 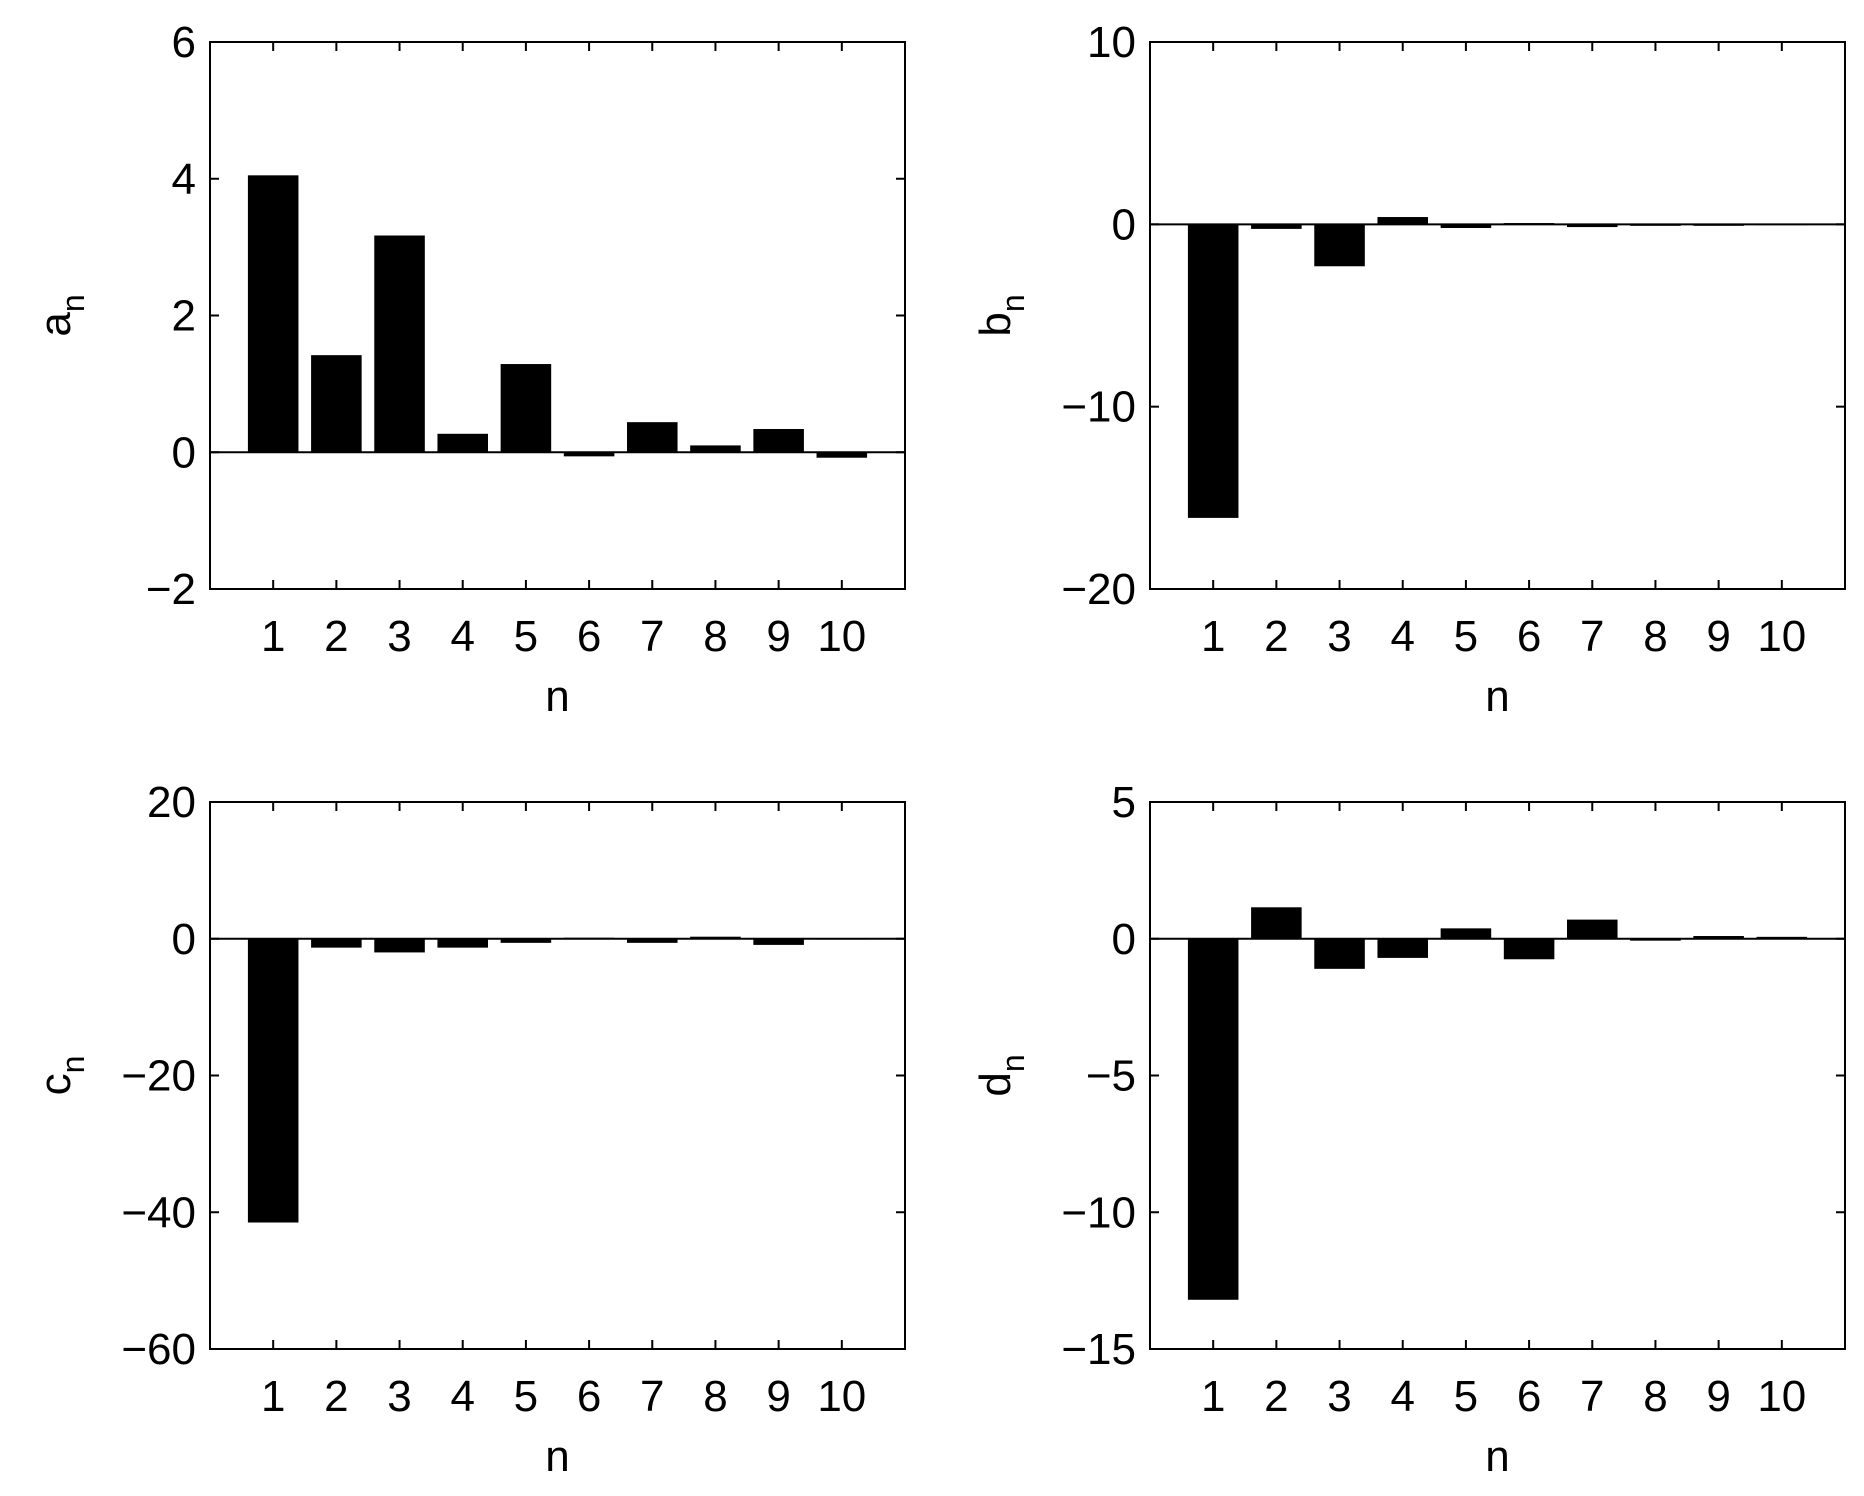 I want to click on panel-1-ytick-label: −2, so click(x=171, y=589).